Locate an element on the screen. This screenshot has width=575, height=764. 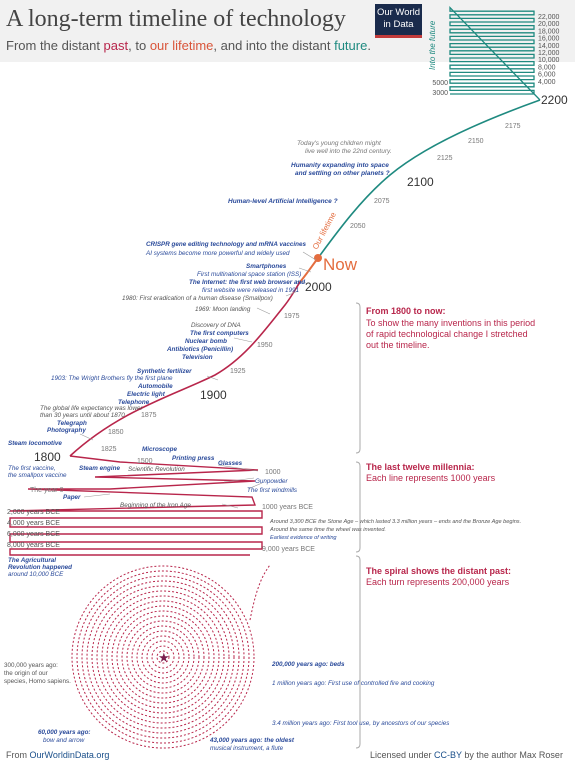
event-label: 1969: Moon landing is located at coordinates (223, 309).